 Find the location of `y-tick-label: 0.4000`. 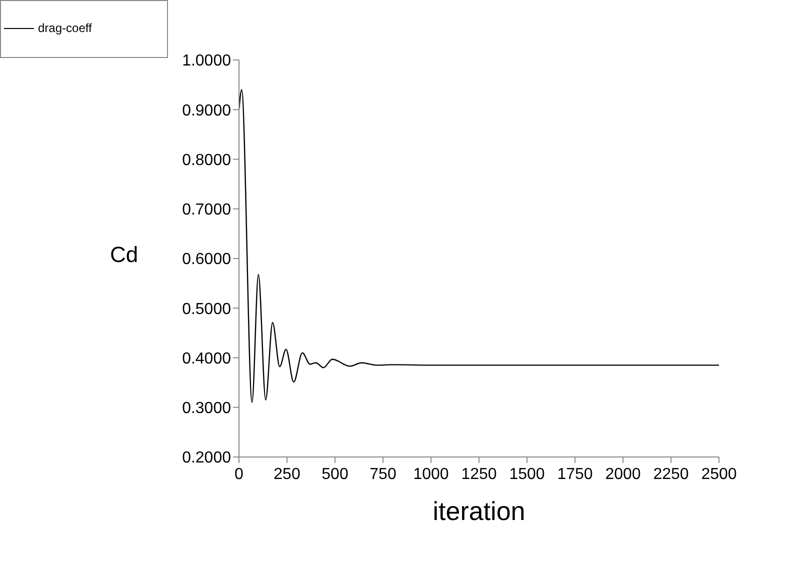

y-tick-label: 0.4000 is located at coordinates (207, 359).